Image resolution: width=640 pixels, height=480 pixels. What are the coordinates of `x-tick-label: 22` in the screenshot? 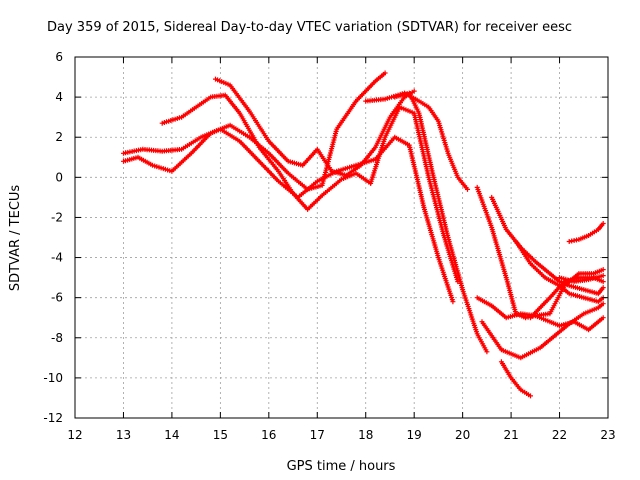 It's located at (559, 435).